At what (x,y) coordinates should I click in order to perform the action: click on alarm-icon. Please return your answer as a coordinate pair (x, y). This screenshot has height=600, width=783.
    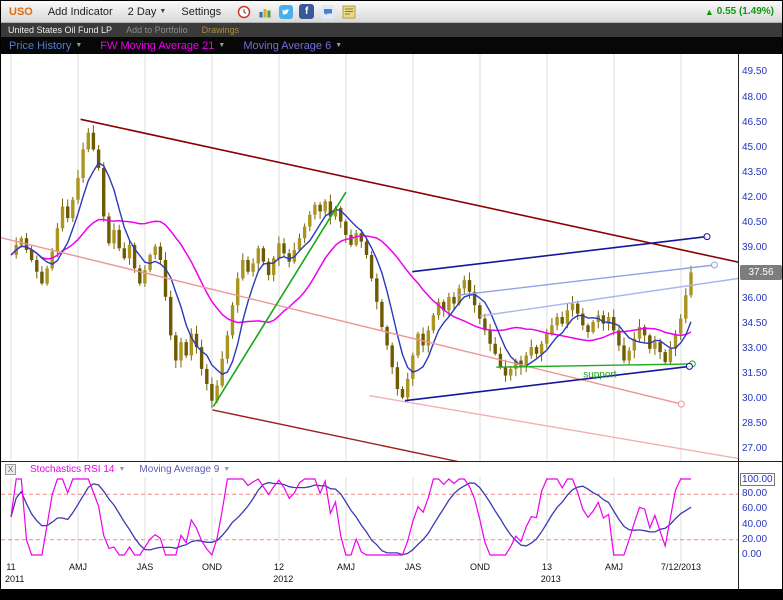
    Looking at the image, I should click on (243, 11).